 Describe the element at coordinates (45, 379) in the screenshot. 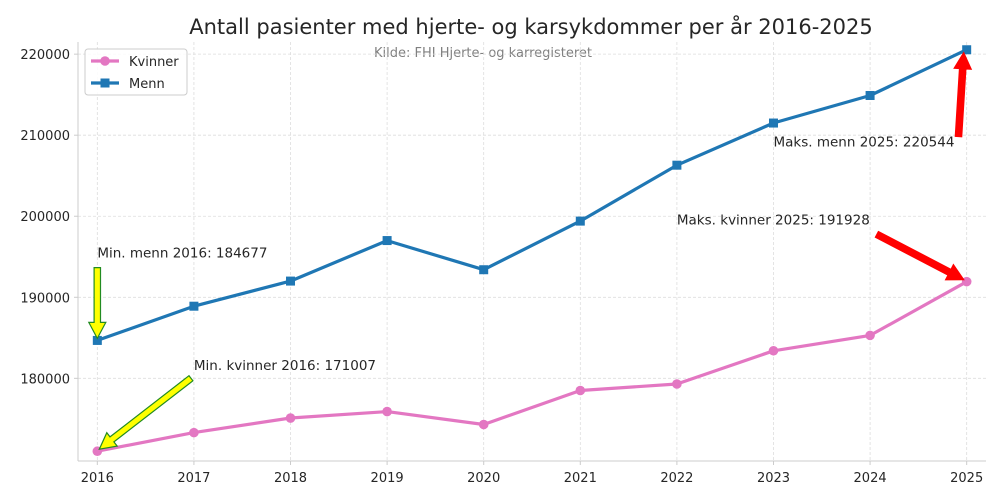

I see `y-tick-label: 180000` at that location.